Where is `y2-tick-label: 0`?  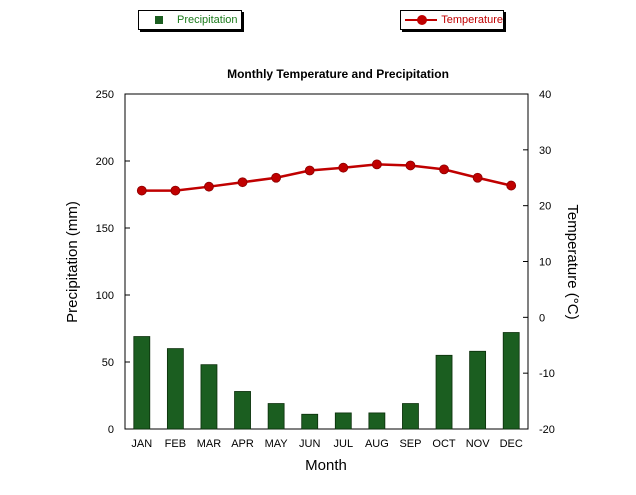
y2-tick-label: 0 is located at coordinates (542, 318).